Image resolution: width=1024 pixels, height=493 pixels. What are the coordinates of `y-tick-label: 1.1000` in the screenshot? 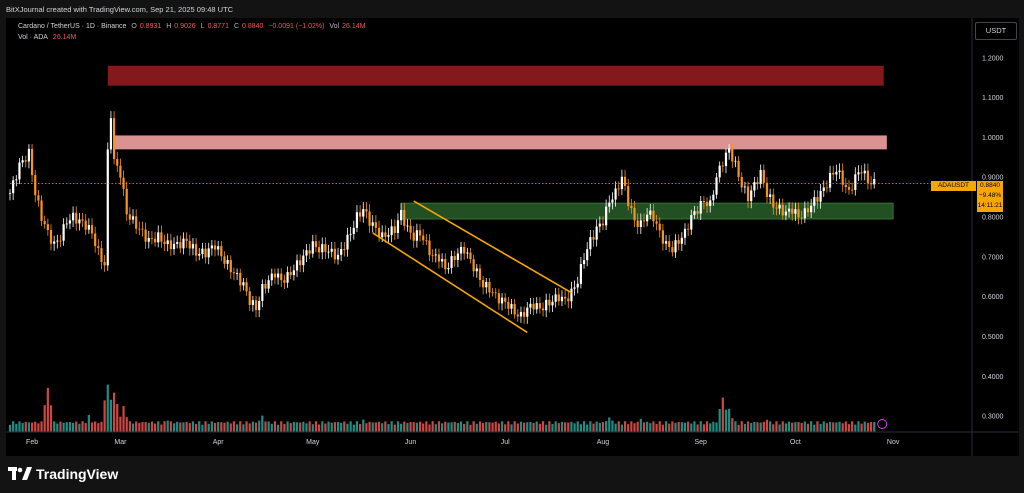 It's located at (993, 98).